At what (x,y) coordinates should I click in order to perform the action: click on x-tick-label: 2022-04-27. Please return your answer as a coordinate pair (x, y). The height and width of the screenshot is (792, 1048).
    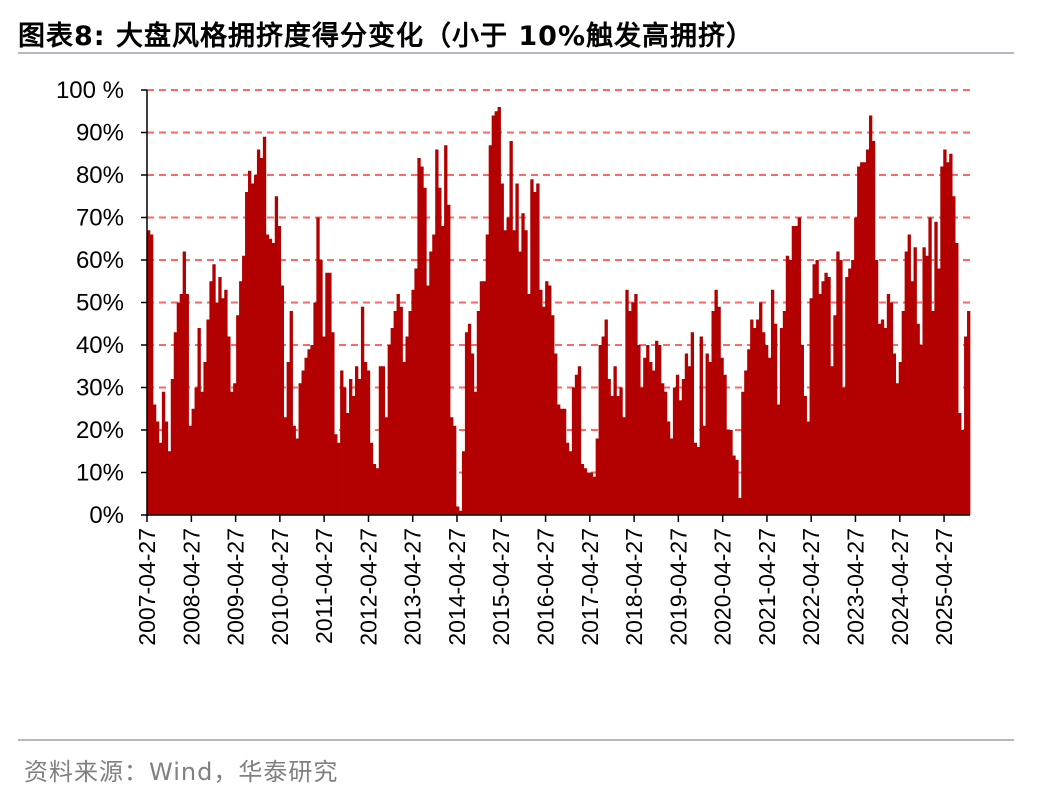
    Looking at the image, I should click on (811, 587).